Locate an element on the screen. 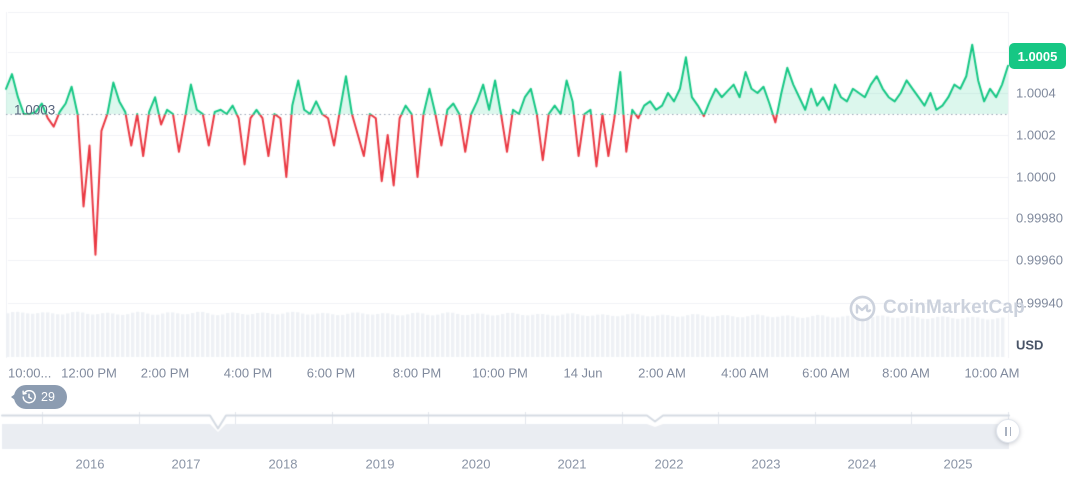  watermark-text: CoinMarketCap is located at coordinates (954, 307).